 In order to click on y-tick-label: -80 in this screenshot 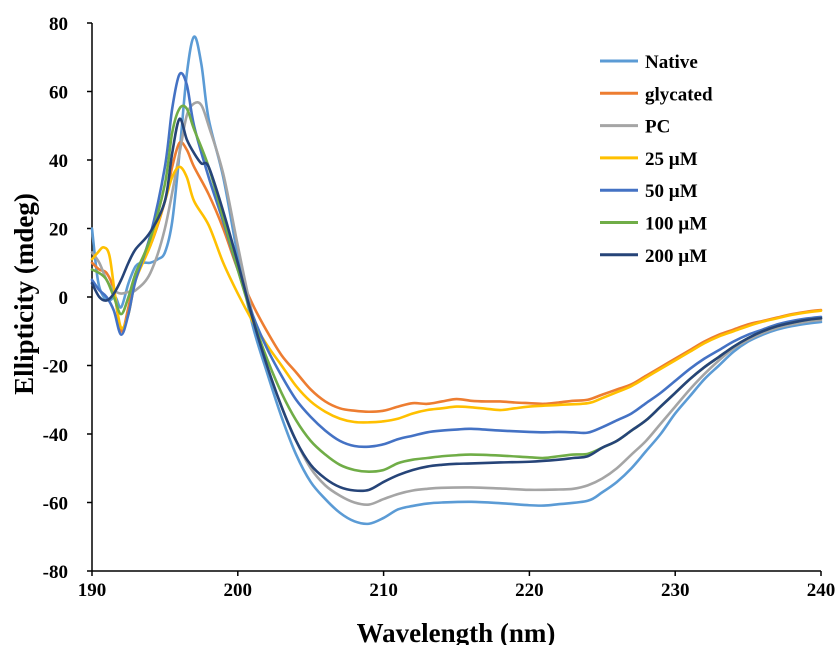, I will do `click(55, 572)`.